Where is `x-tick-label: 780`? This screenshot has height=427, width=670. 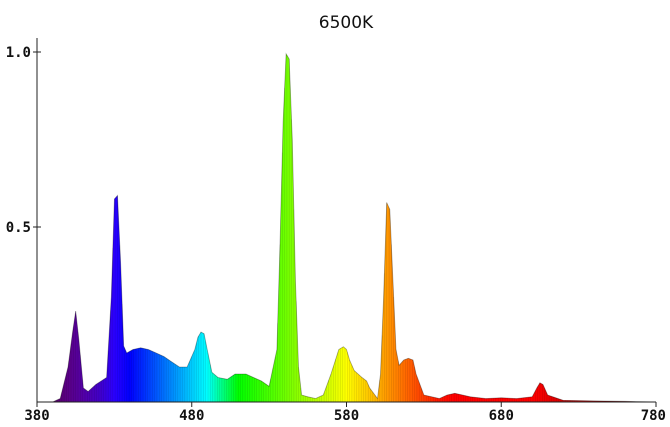
x-tick-label: 780 is located at coordinates (653, 416).